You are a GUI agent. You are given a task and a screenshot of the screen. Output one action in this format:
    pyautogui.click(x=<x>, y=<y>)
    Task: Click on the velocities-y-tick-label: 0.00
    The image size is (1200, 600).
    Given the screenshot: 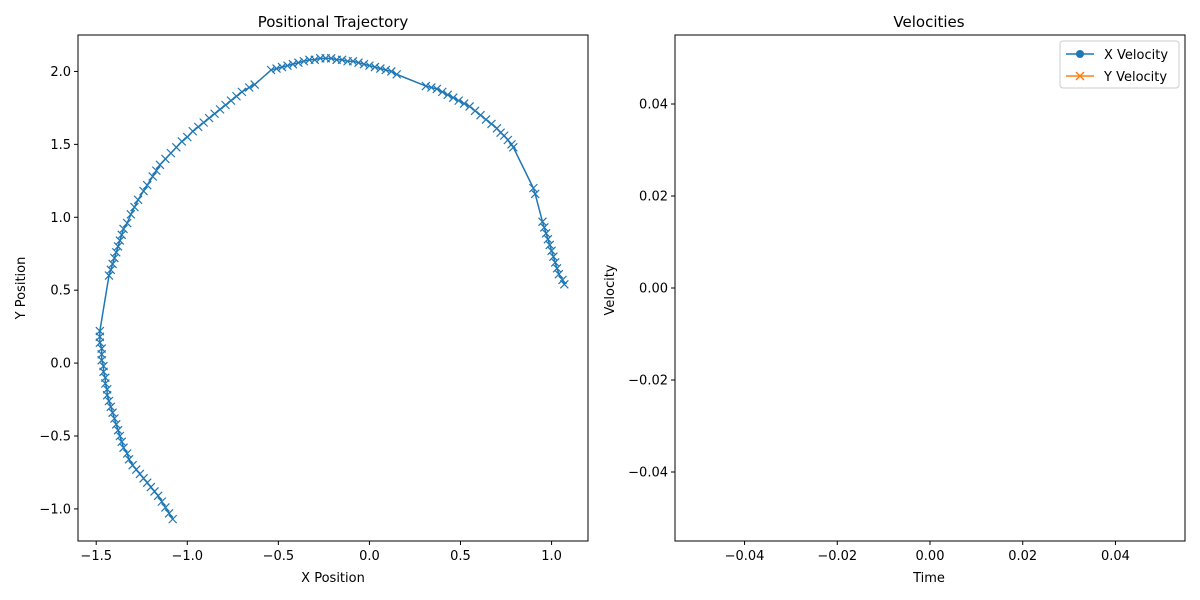 What is the action you would take?
    pyautogui.click(x=653, y=289)
    